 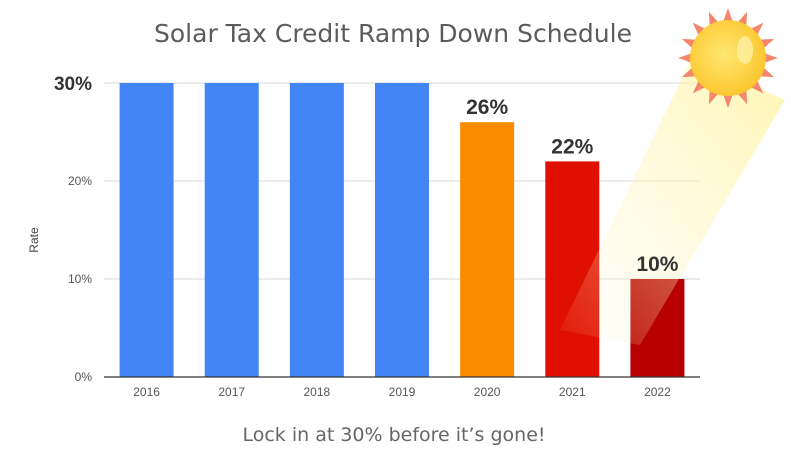 I want to click on x-tick-label: 2020, so click(x=487, y=392).